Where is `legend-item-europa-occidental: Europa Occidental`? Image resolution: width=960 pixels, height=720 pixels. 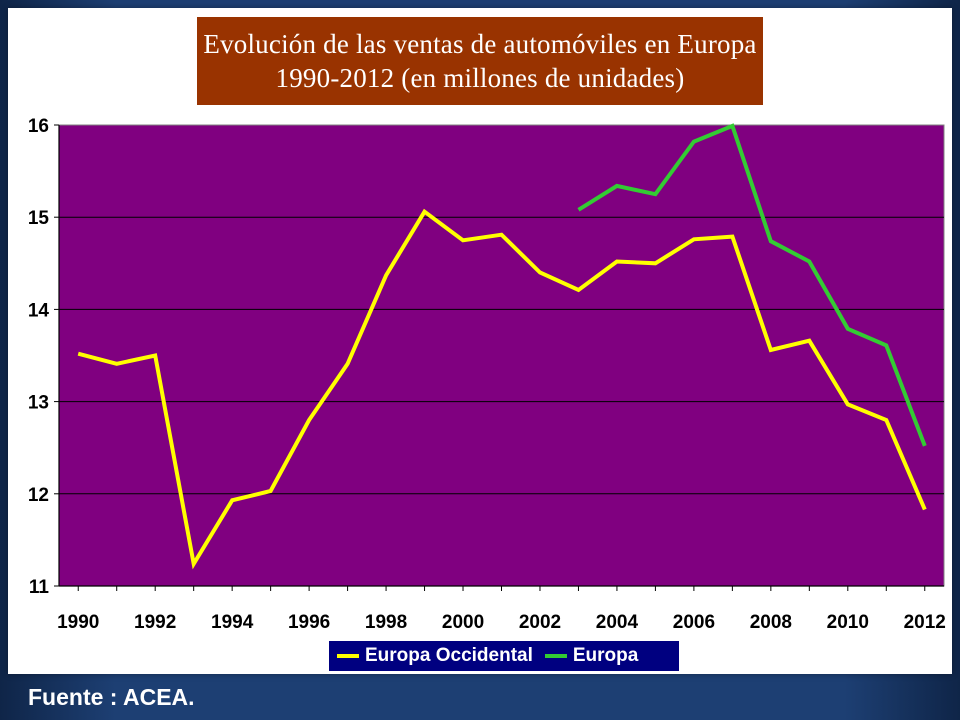 legend-item-europa-occidental: Europa Occidental is located at coordinates (435, 656).